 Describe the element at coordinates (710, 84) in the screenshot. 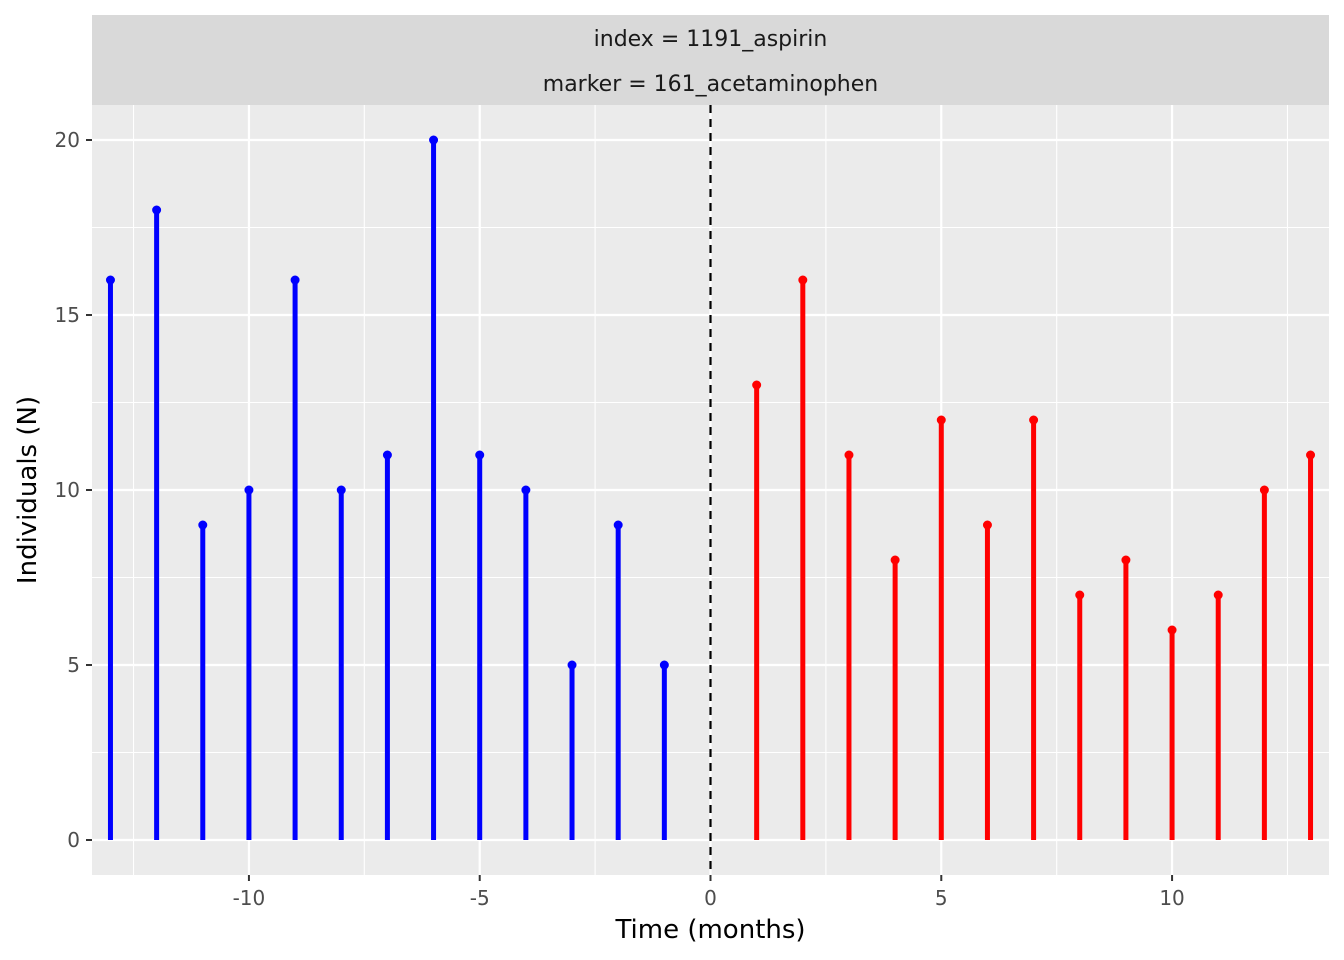

I see `facet-strip-label-2: marker = 161_acetaminophen` at that location.